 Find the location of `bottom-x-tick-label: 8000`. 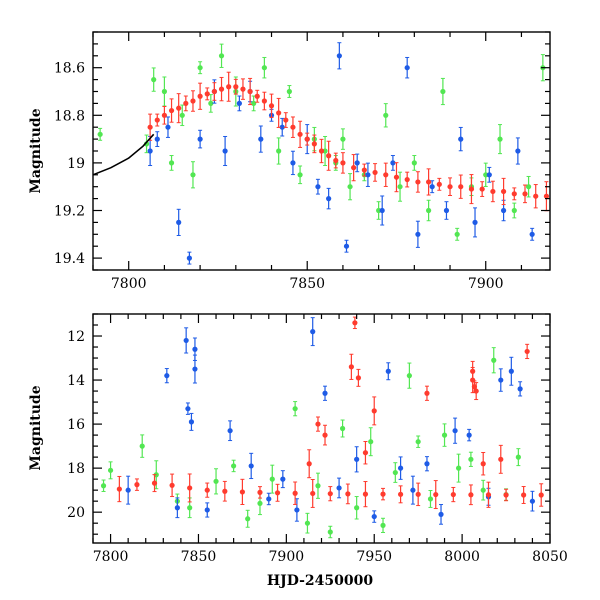

bottom-x-tick-label: 8000 is located at coordinates (462, 557).